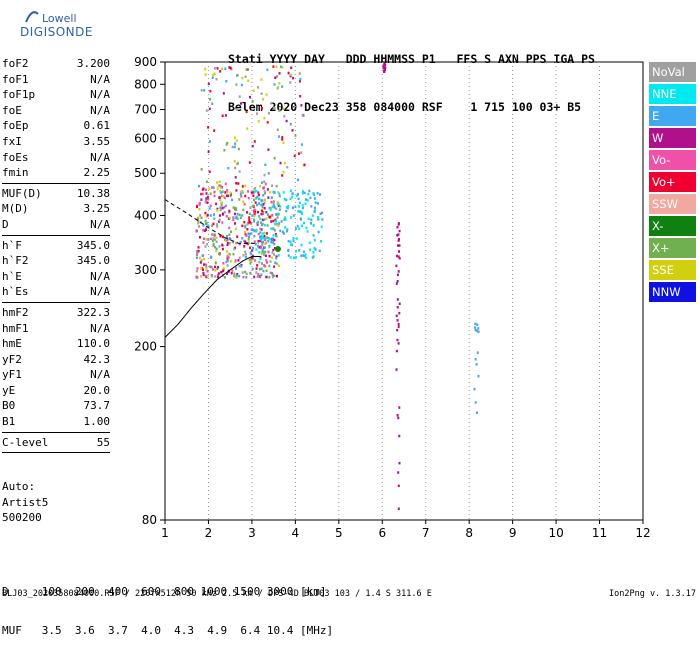  Describe the element at coordinates (145, 173) in the screenshot. I see `y-tick-label: 500` at that location.